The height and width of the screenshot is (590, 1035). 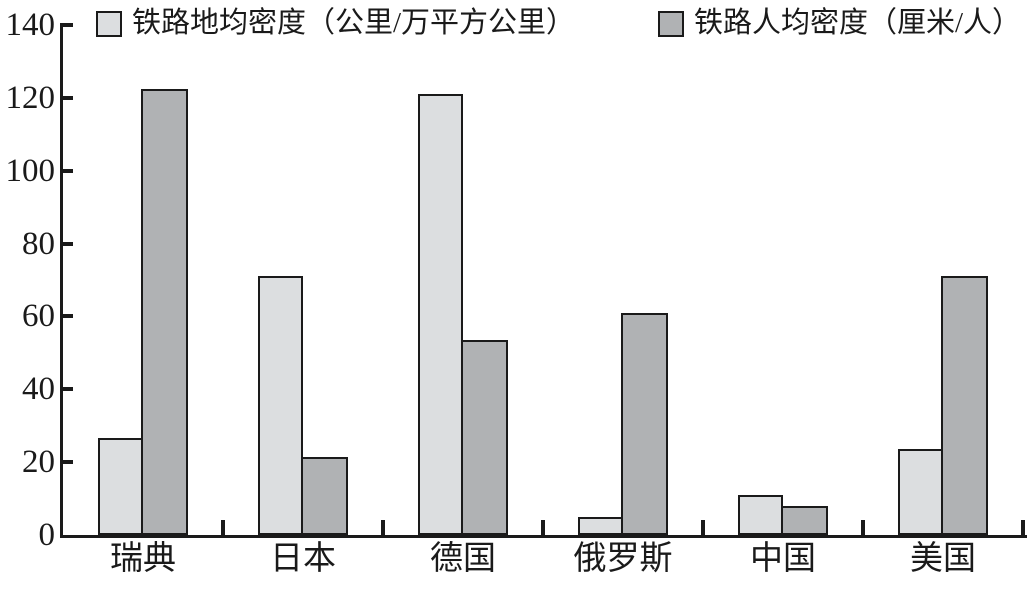 What do you see at coordinates (335, 23) in the screenshot?
I see `legend-item-area-density: 铁路地均密度（公里/万平方公里）` at bounding box center [335, 23].